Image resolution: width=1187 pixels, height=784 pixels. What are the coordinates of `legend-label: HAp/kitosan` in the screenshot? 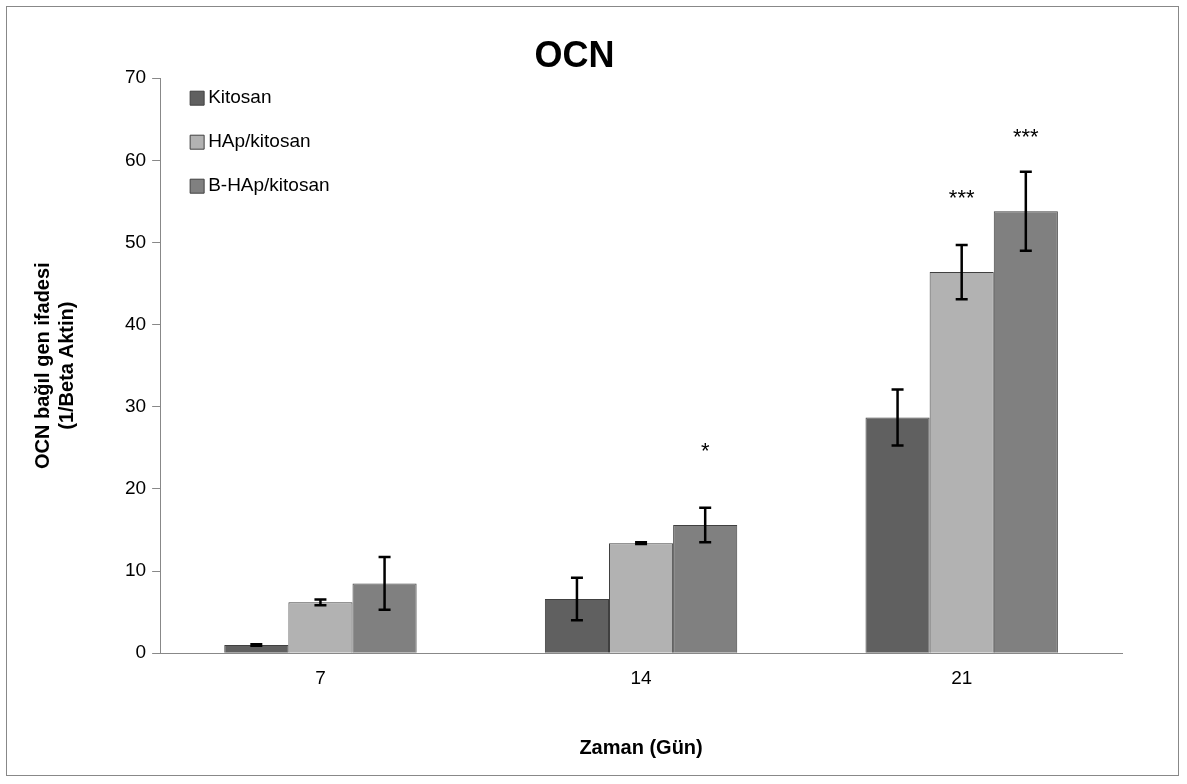 It's located at (259, 141).